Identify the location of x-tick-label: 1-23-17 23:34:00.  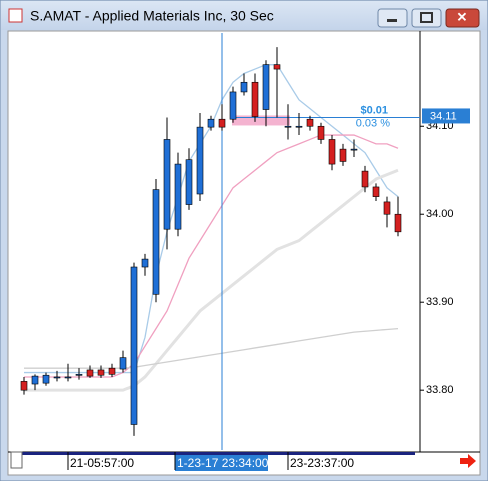
(223, 463).